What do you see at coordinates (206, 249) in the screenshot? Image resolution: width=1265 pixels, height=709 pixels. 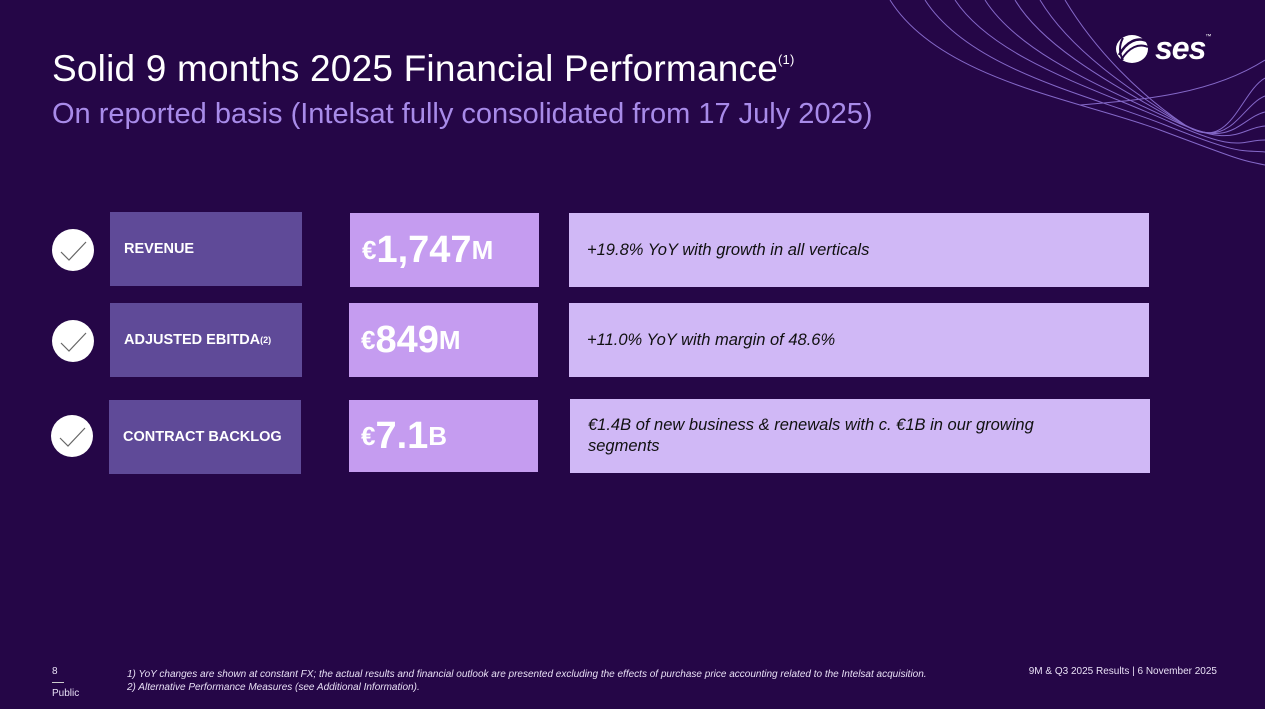 I see `metric-label-revenue: REVENUE` at bounding box center [206, 249].